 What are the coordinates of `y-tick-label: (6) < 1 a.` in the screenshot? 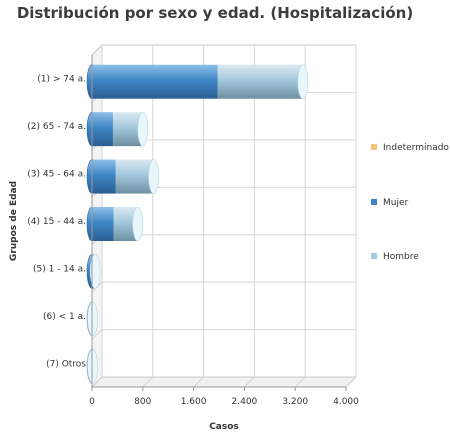 It's located at (64, 317).